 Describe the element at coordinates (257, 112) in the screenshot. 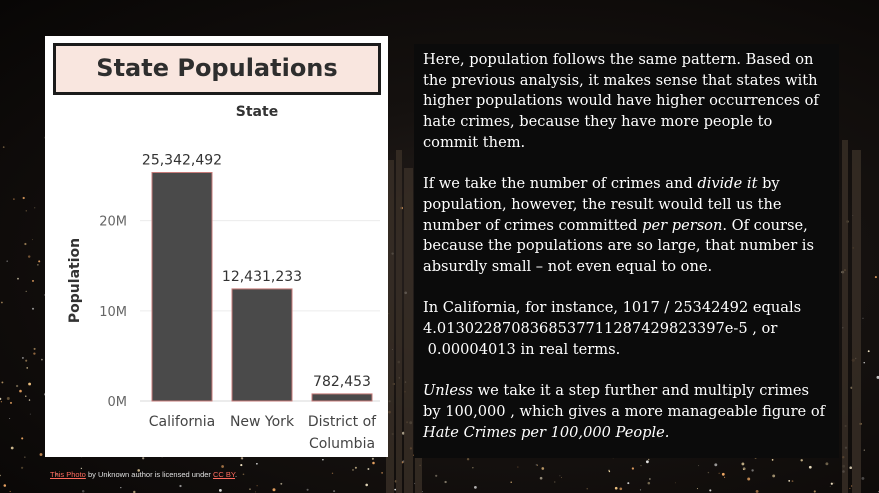

I see `column-header: State` at that location.